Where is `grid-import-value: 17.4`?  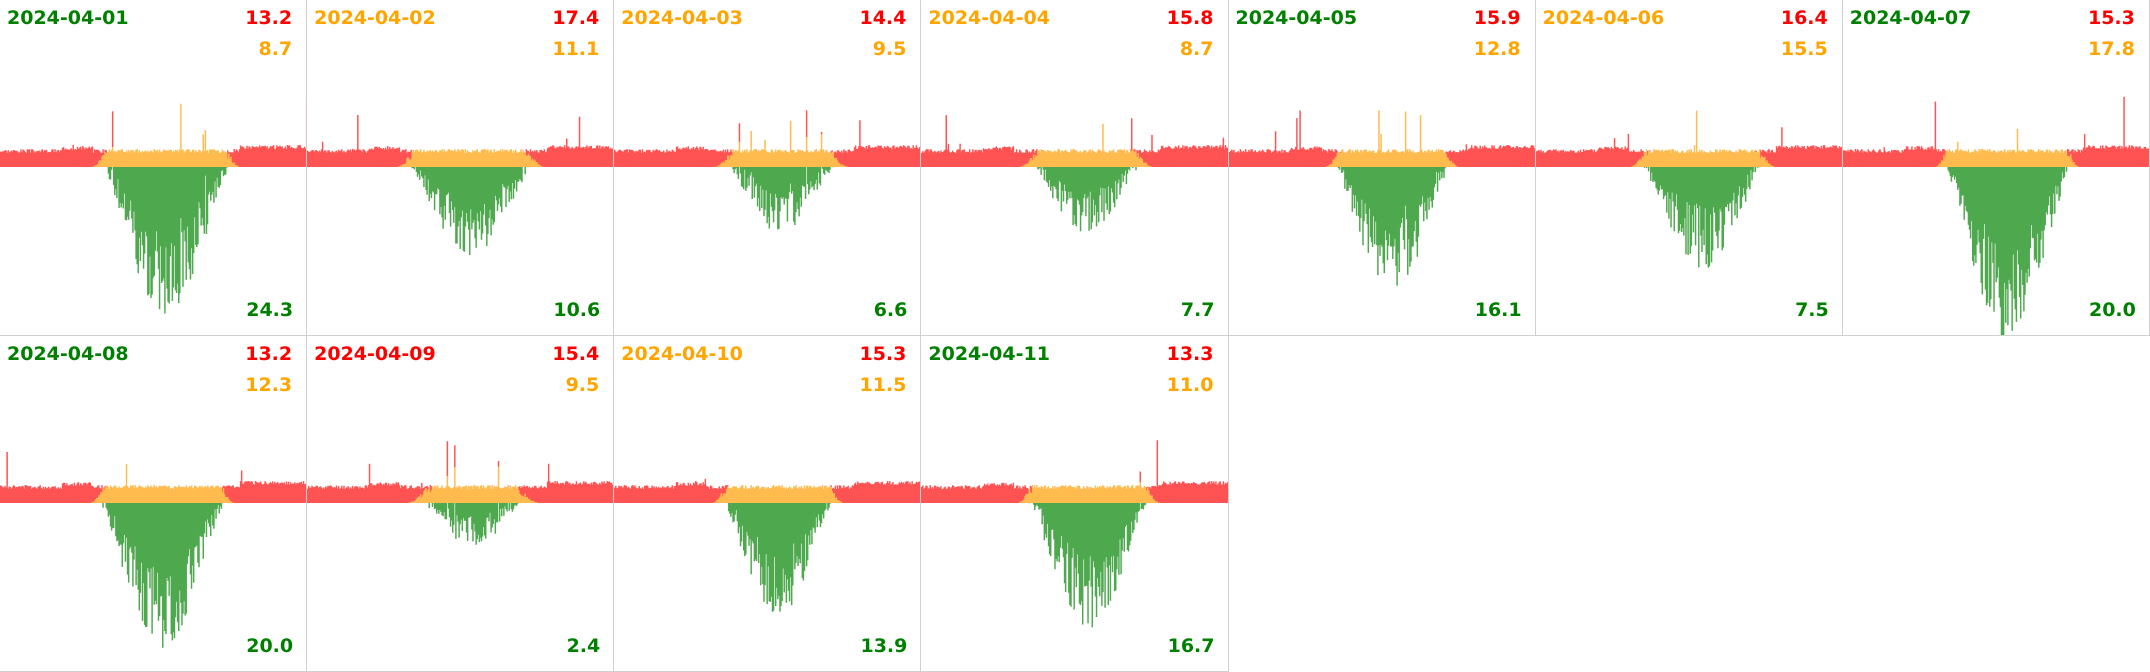
grid-import-value: 17.4 is located at coordinates (576, 18).